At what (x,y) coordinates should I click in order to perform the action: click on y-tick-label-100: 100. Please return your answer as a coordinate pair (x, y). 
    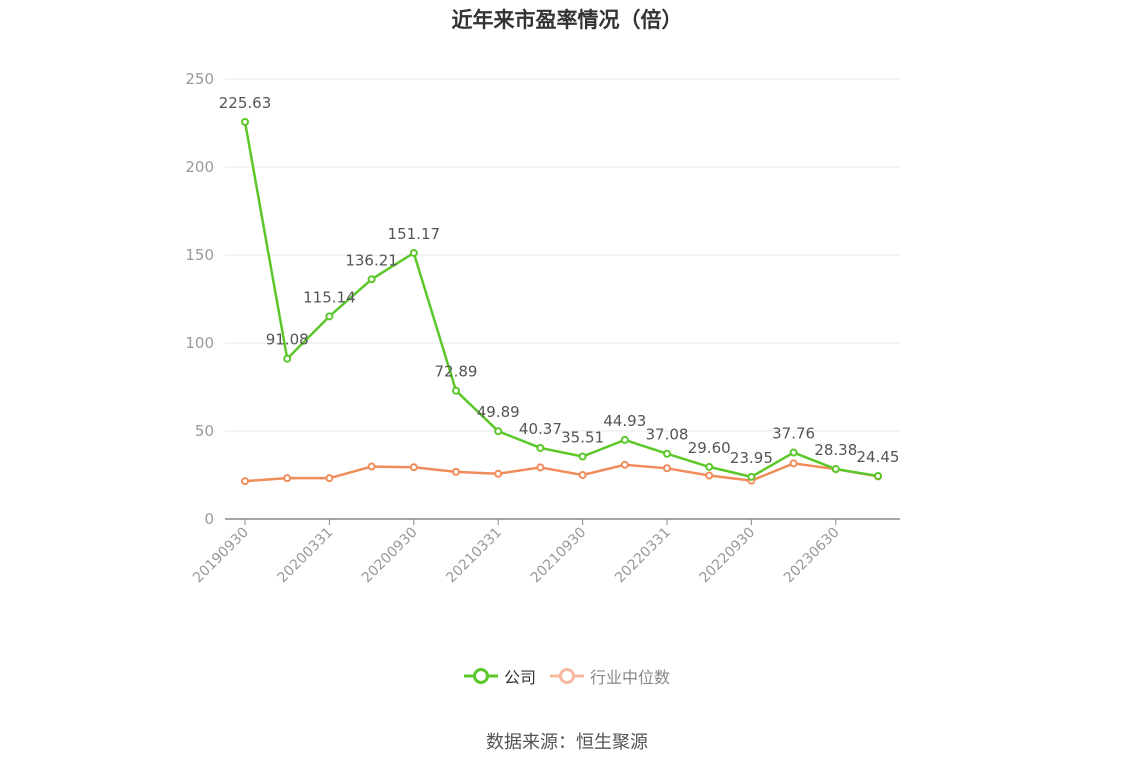
    Looking at the image, I should click on (199, 343).